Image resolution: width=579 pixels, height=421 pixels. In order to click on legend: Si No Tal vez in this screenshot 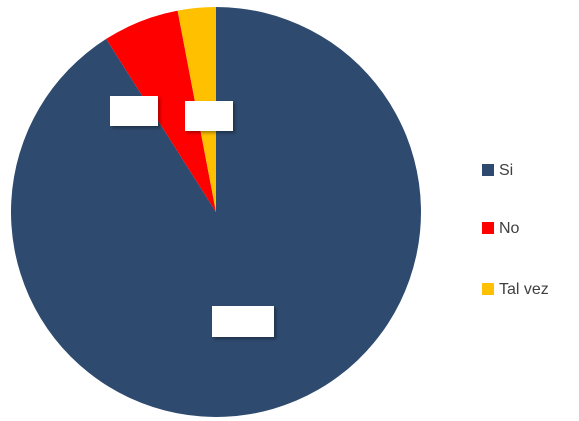, I will do `click(515, 230)`.